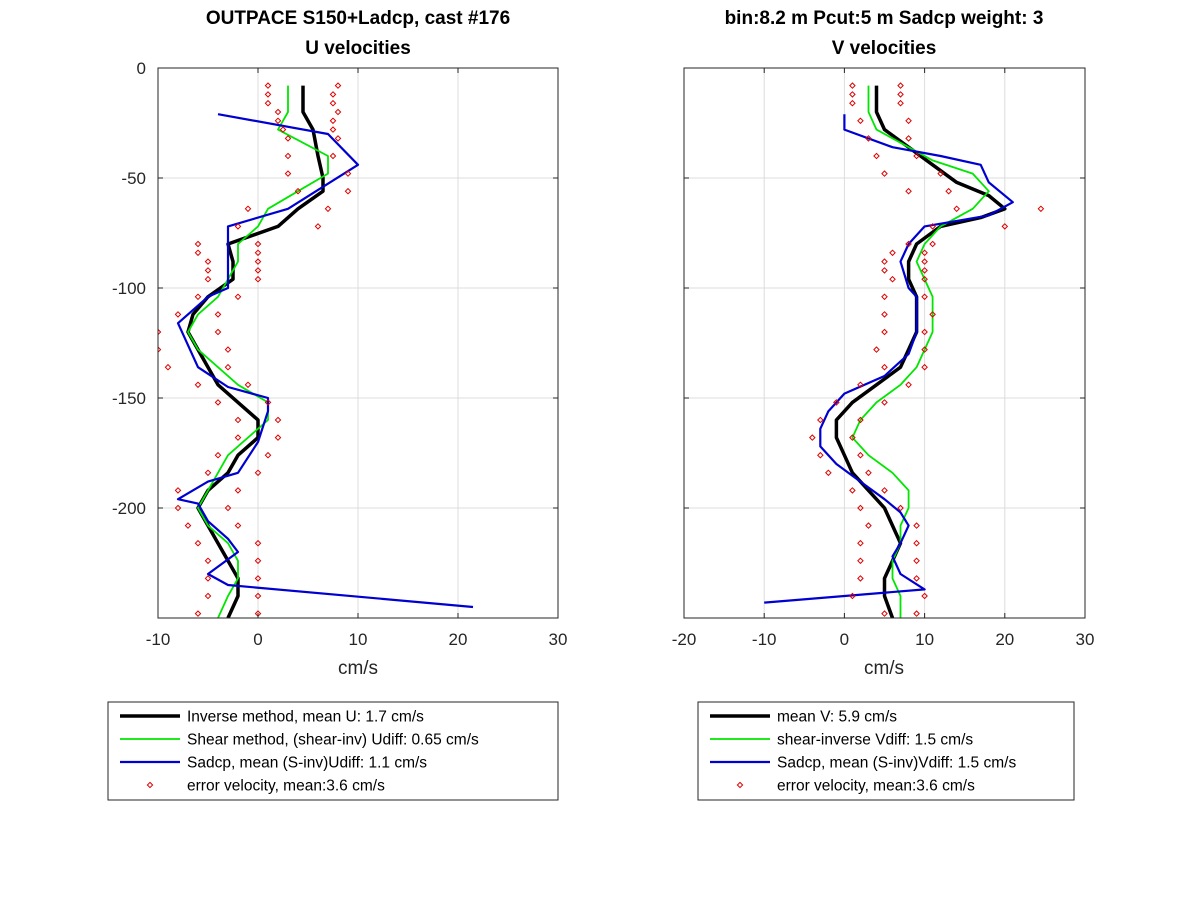 The height and width of the screenshot is (905, 1200). I want to click on legend-swatch-marker, so click(740, 785).